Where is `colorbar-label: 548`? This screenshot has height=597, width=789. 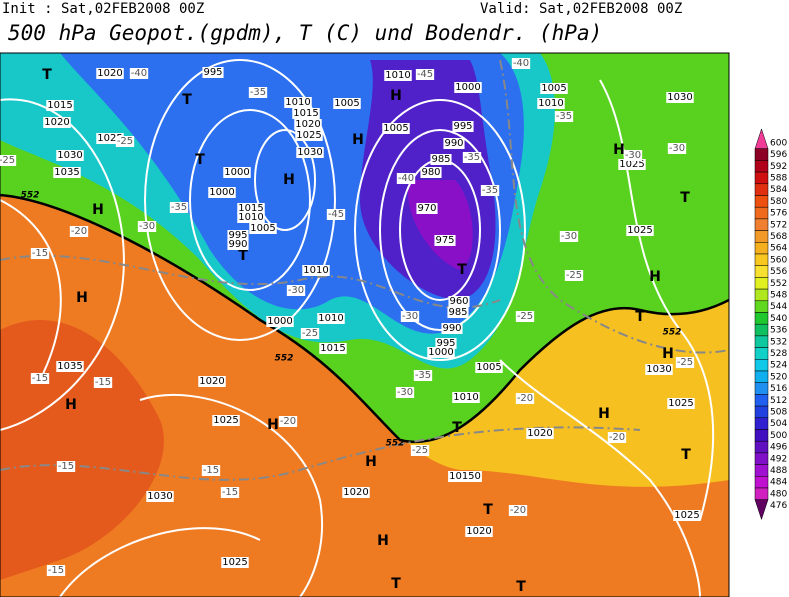 colorbar-label: 548 is located at coordinates (778, 295).